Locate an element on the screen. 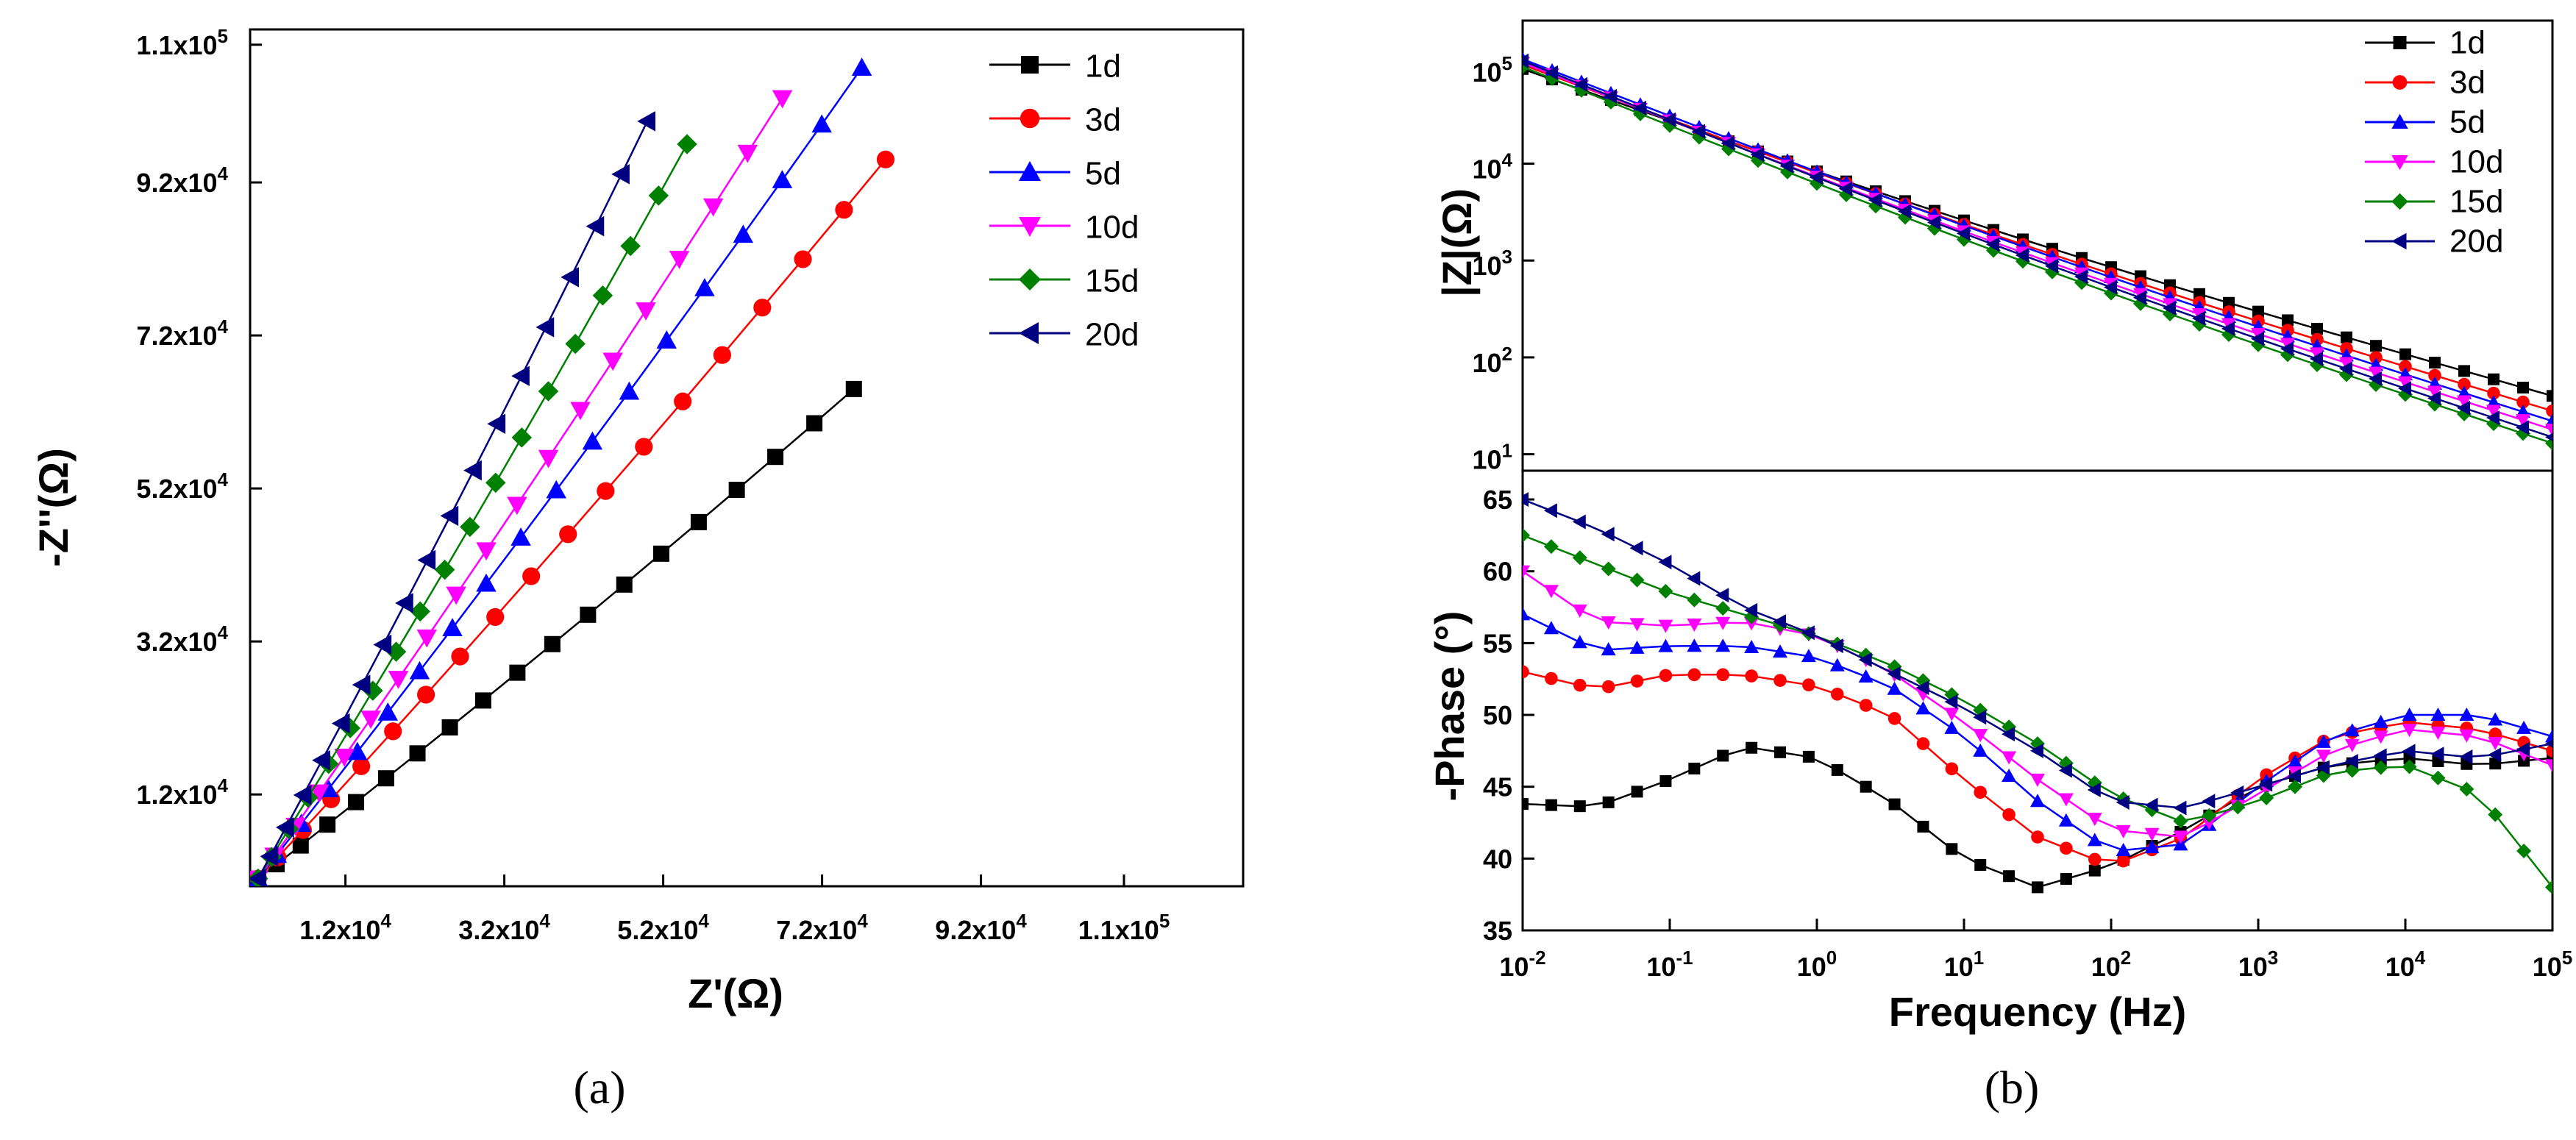 The height and width of the screenshot is (1140, 2576). panel-a-legend-label-3d: 3d is located at coordinates (1103, 120).